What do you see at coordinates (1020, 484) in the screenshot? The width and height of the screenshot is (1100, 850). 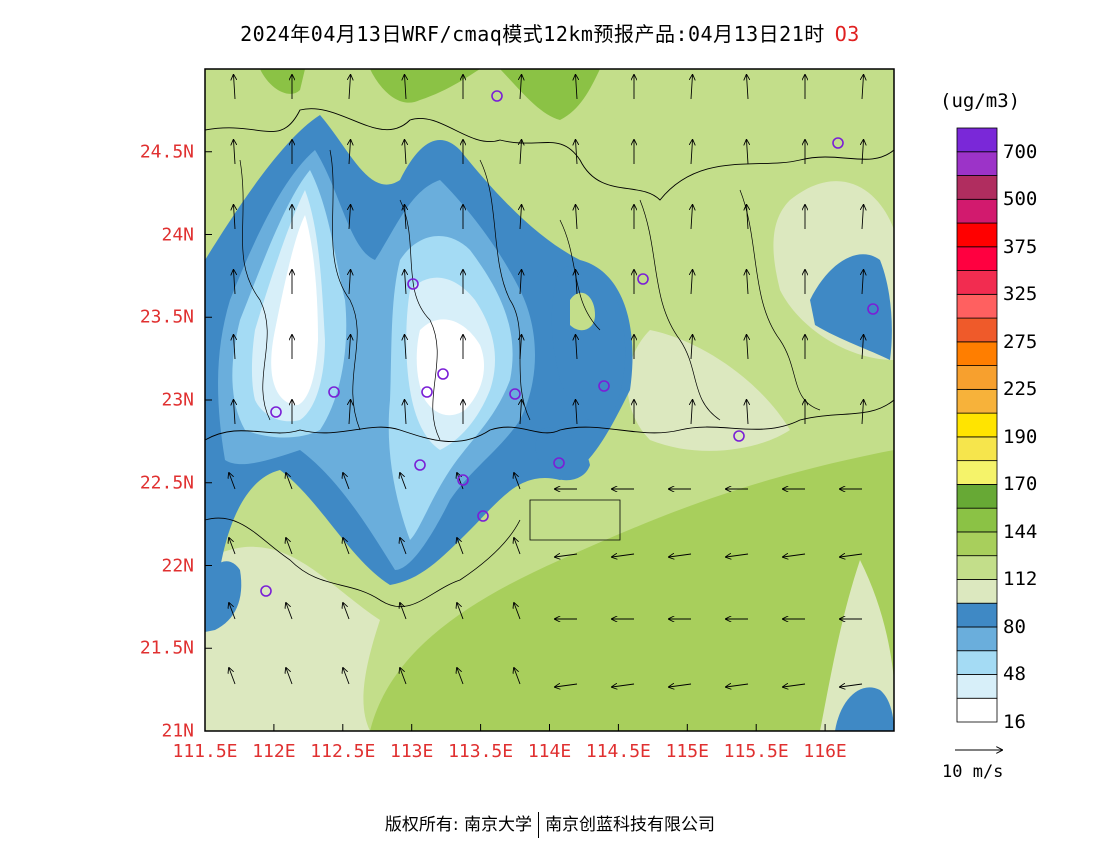 I see `colorbar-label: 170` at bounding box center [1020, 484].